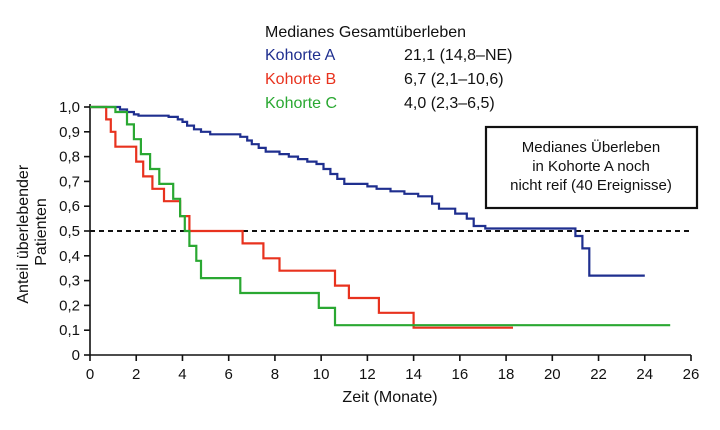  What do you see at coordinates (69, 157) in the screenshot?
I see `y-tick-label: 0,8` at bounding box center [69, 157].